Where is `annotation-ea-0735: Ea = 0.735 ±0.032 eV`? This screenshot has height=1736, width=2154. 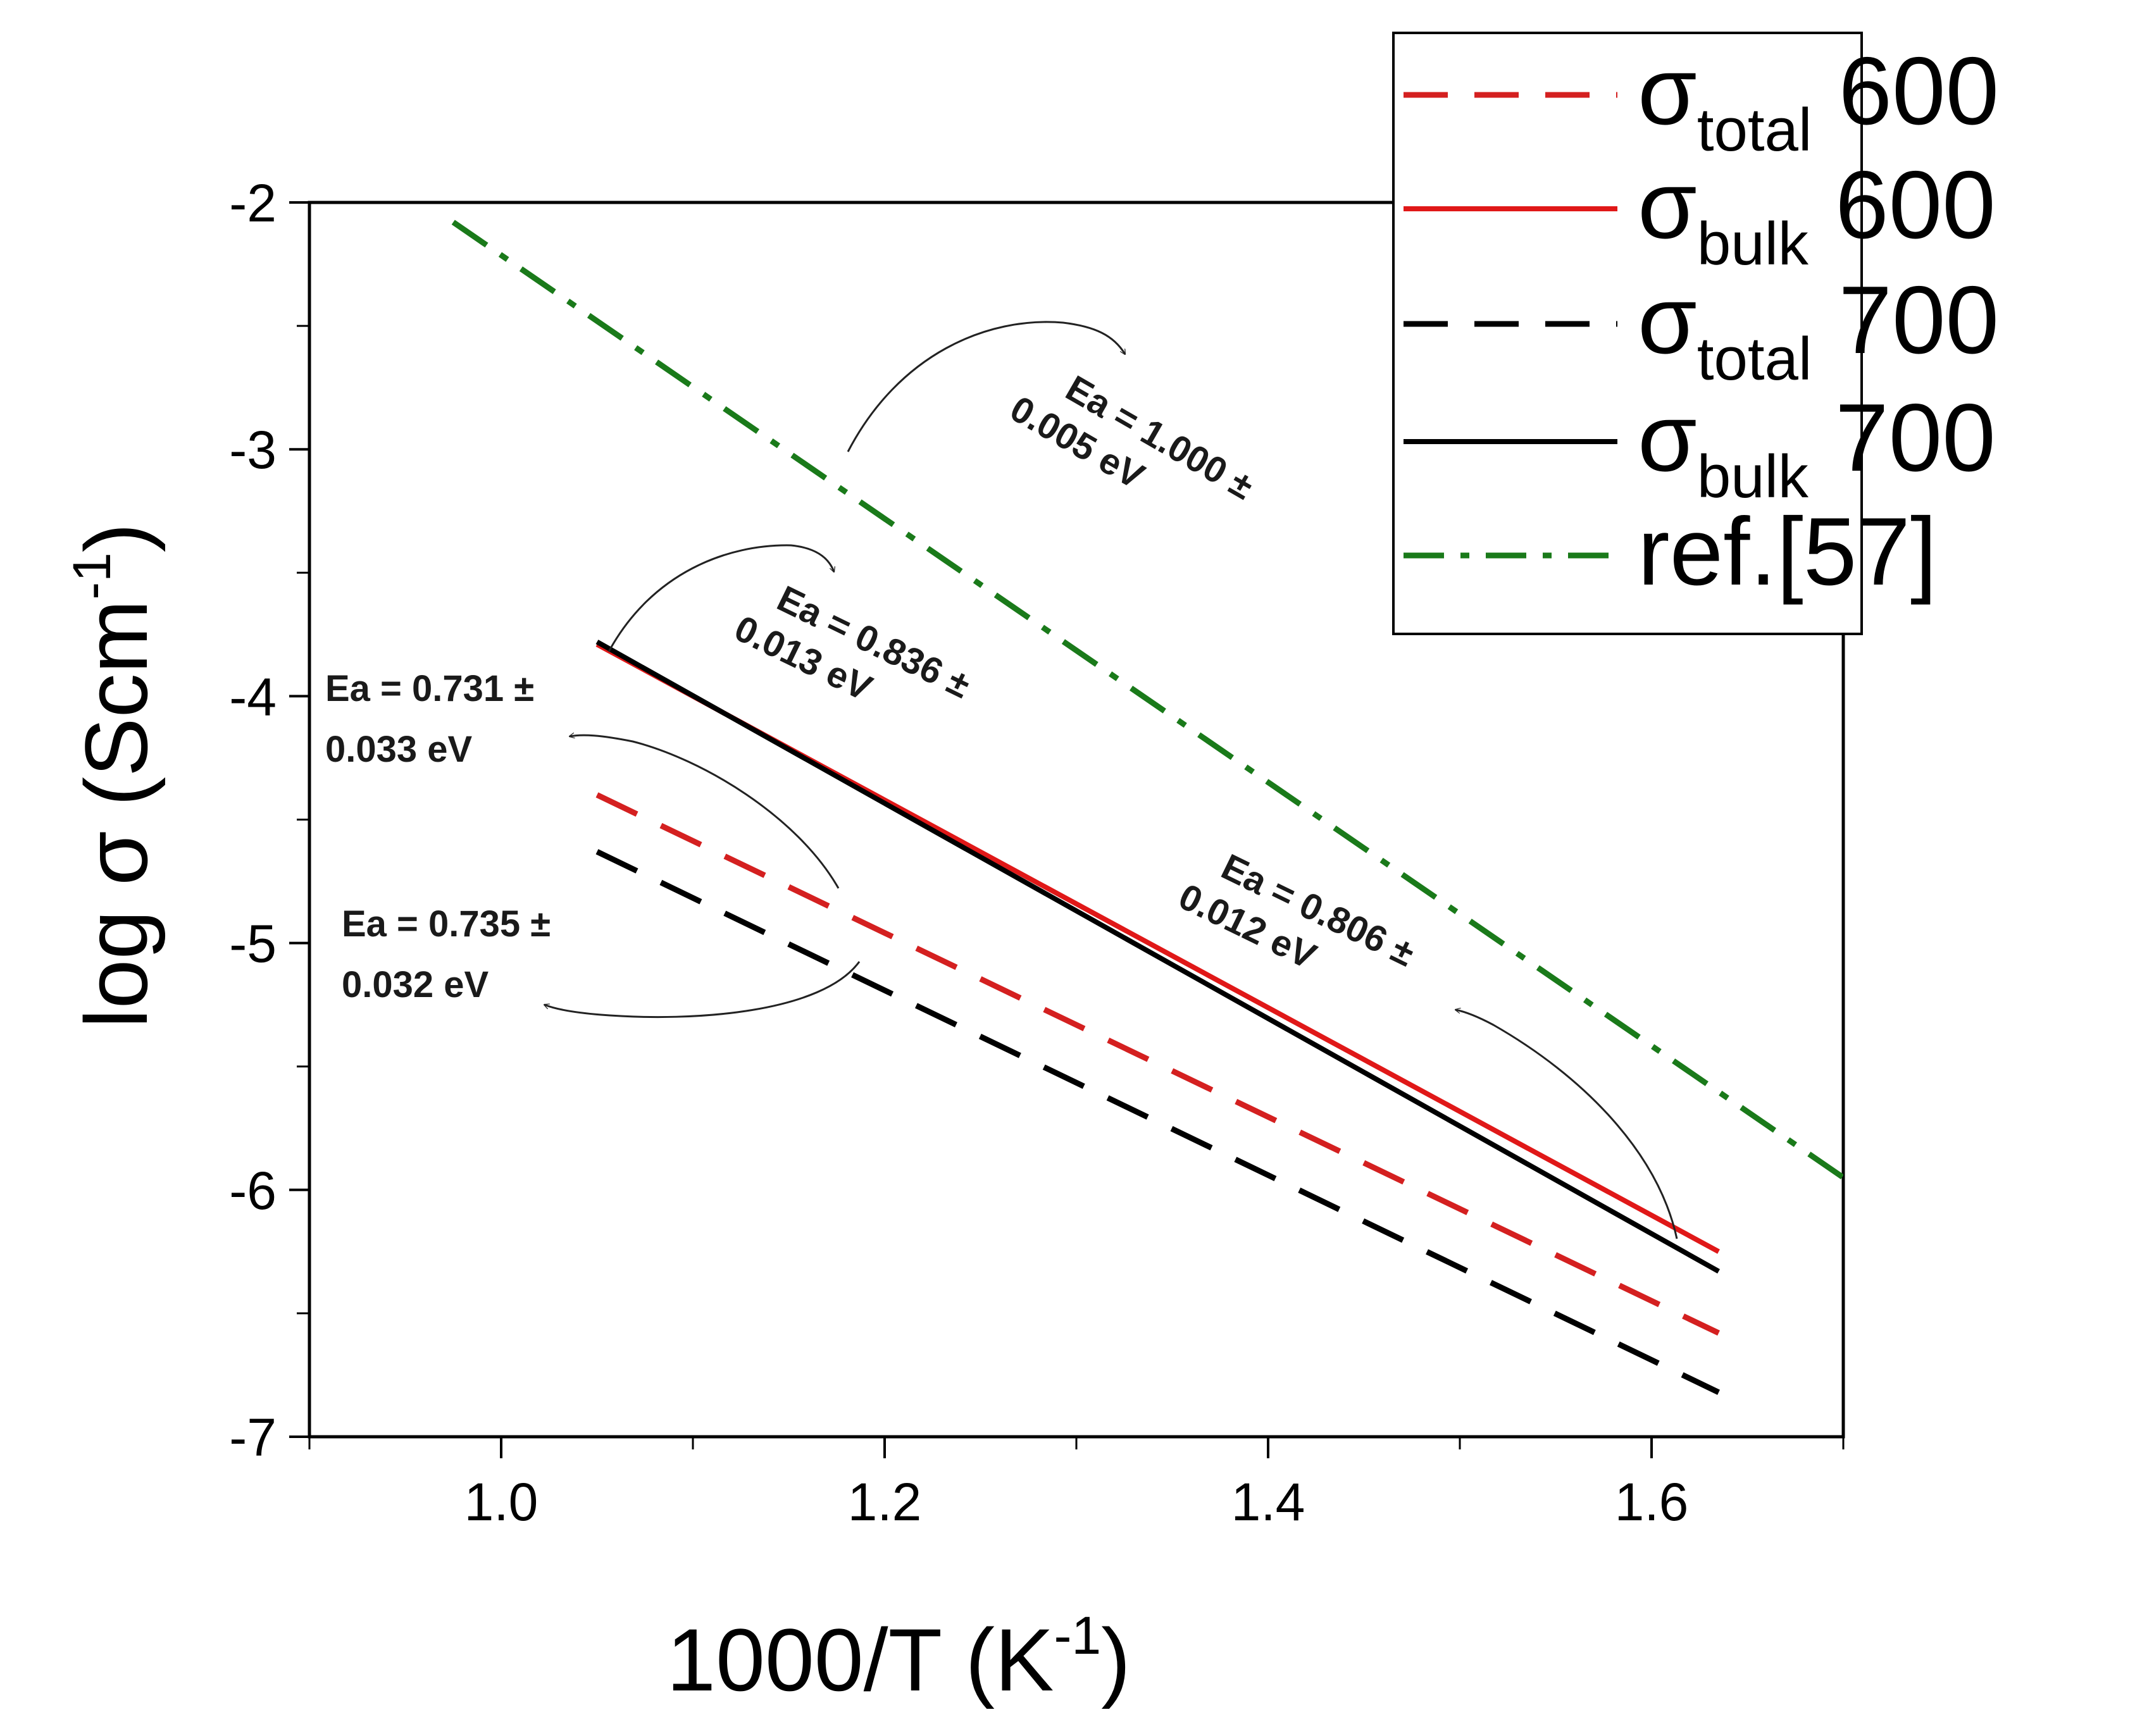 annotation-ea-0735: Ea = 0.735 ±0.032 eV is located at coordinates (602, 961).